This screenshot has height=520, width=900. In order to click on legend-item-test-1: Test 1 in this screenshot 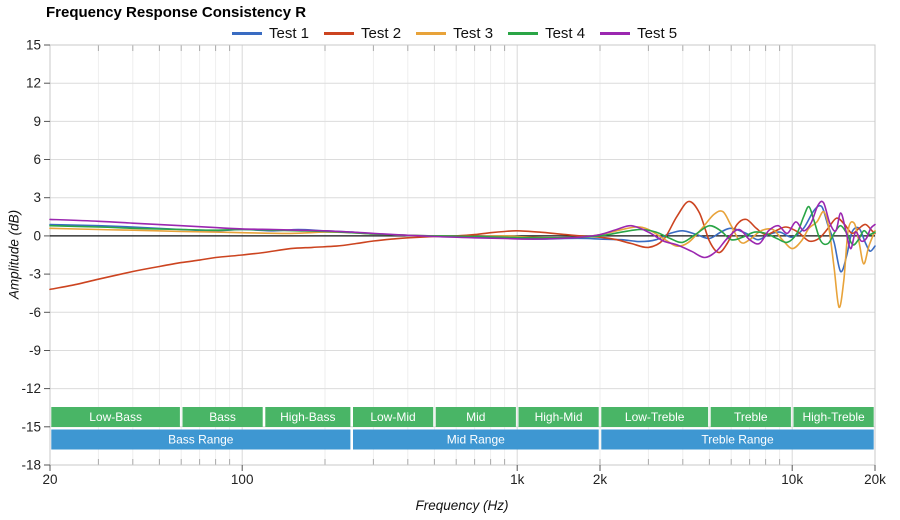, I will do `click(270, 33)`.